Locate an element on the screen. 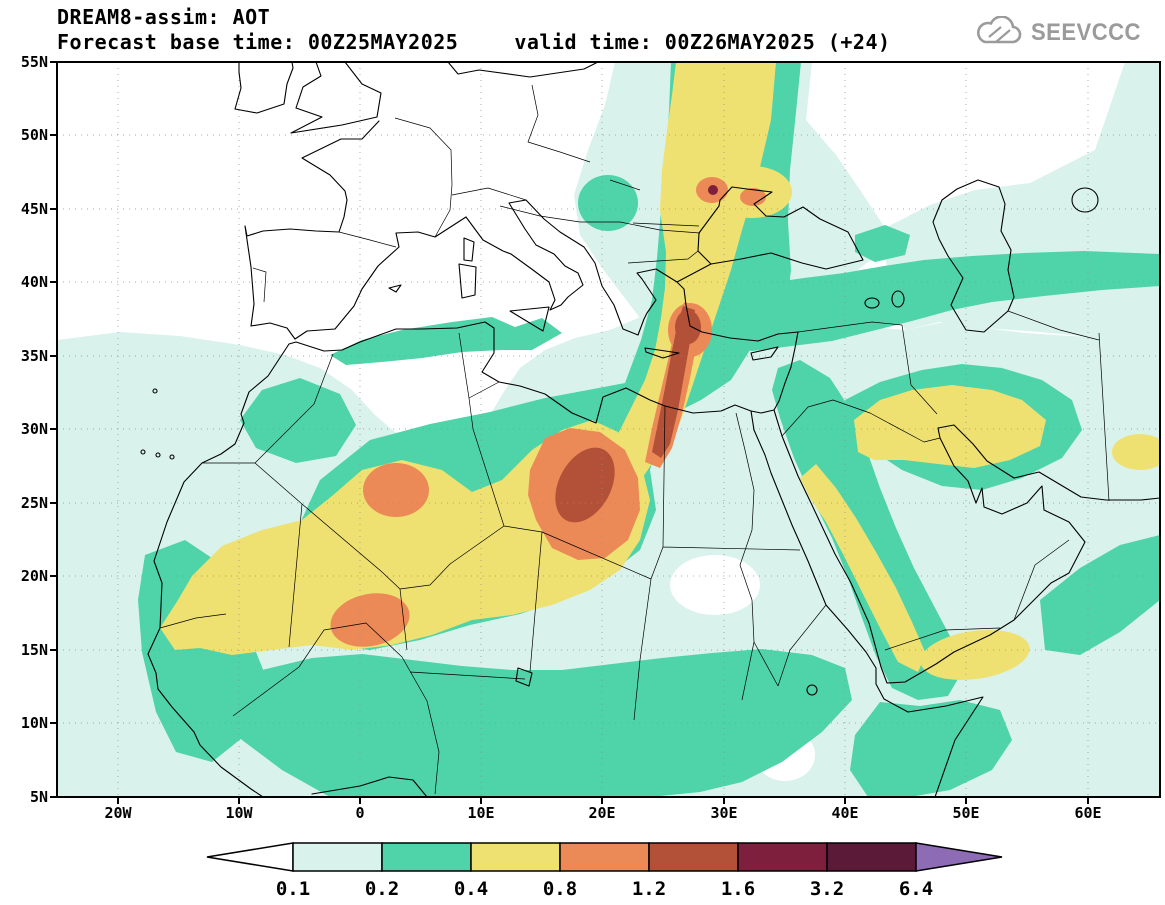  lake-urmia is located at coordinates (898, 299).